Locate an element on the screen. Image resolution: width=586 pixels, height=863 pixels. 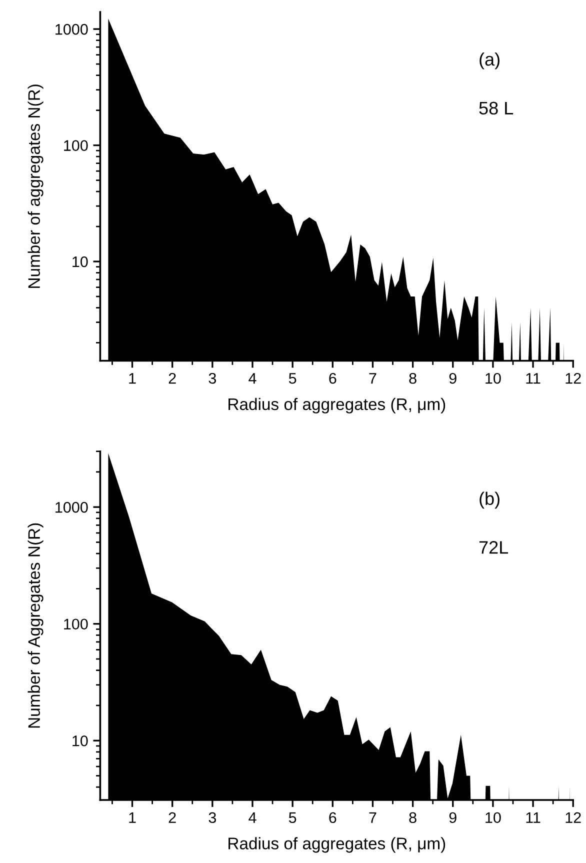
annotation: (a) is located at coordinates (490, 61).